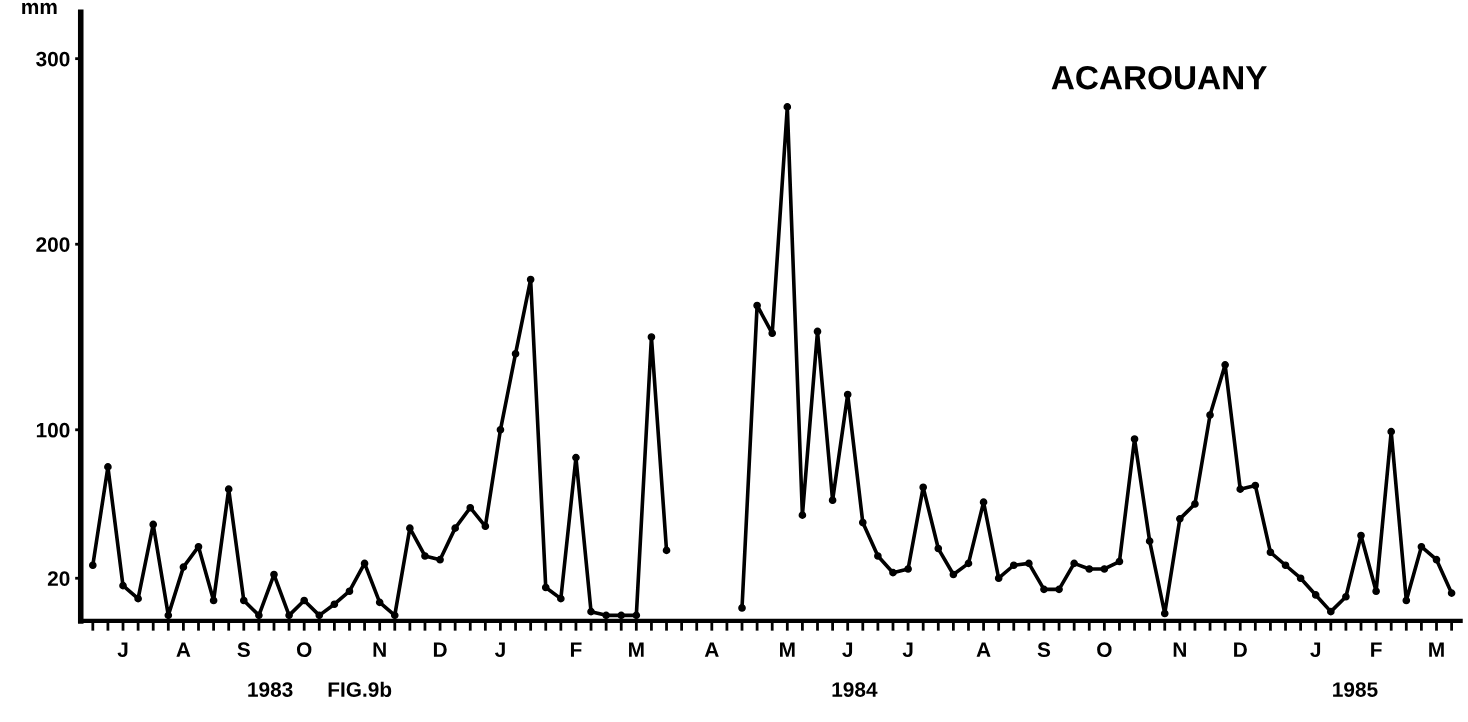 This screenshot has height=722, width=1468. Describe the element at coordinates (1355, 689) in the screenshot. I see `text: 1985` at that location.